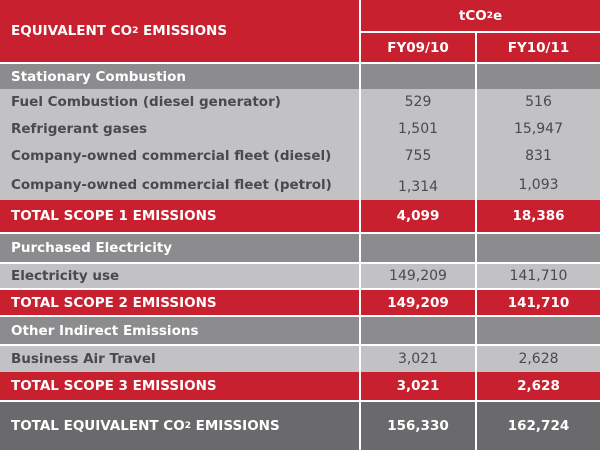 Image resolution: width=600 pixels, height=450 pixels. I want to click on label-subscript: 2, so click(187, 426).